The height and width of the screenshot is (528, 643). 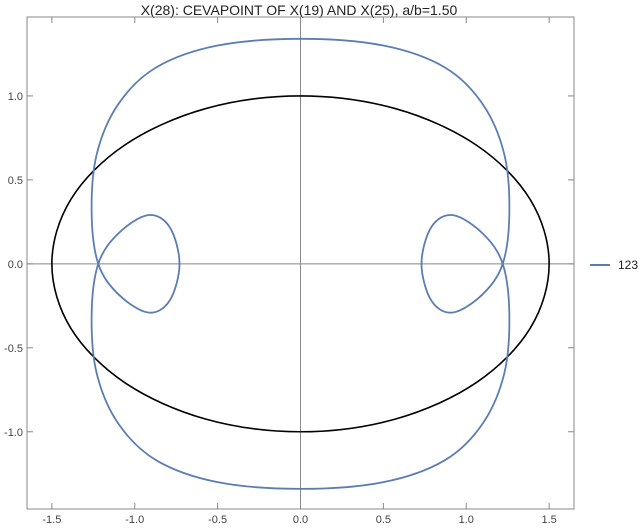 What do you see at coordinates (548, 520) in the screenshot?
I see `x-tick-label: 1.5` at bounding box center [548, 520].